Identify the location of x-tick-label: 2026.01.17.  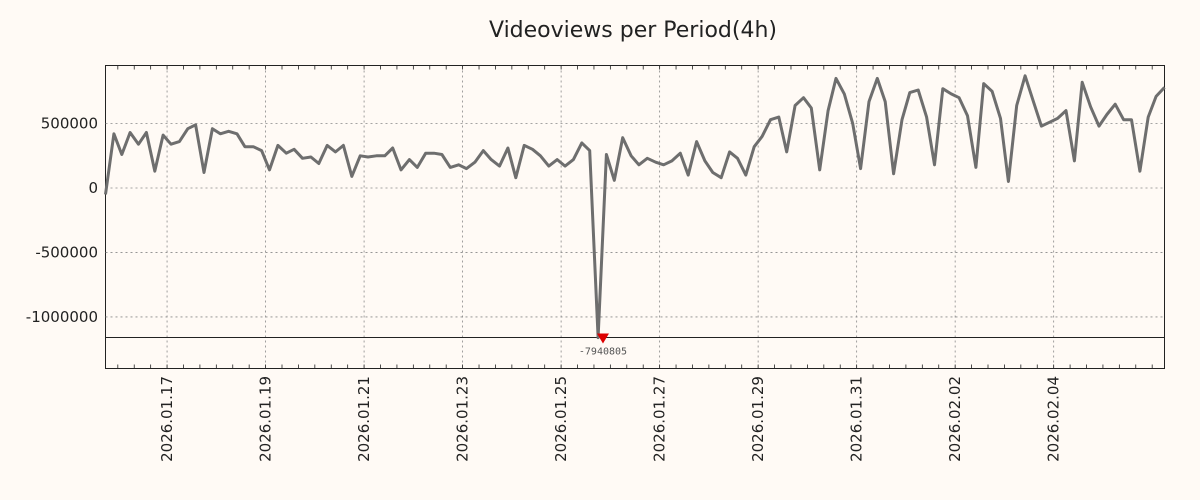
(167, 419).